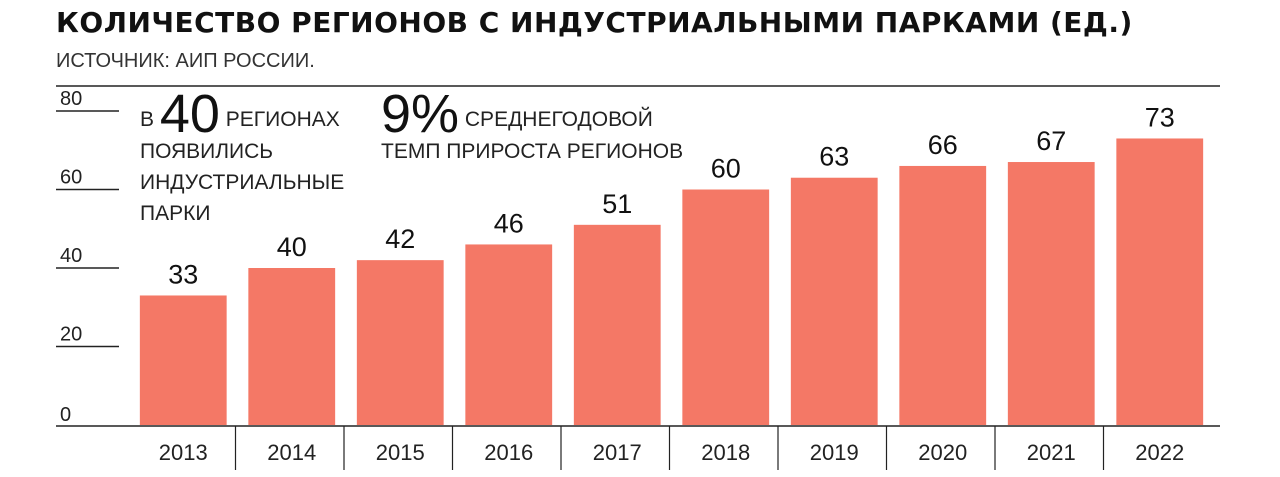 This screenshot has height=477, width=1280. What do you see at coordinates (71, 335) in the screenshot?
I see `y-tick-label: 20` at bounding box center [71, 335].